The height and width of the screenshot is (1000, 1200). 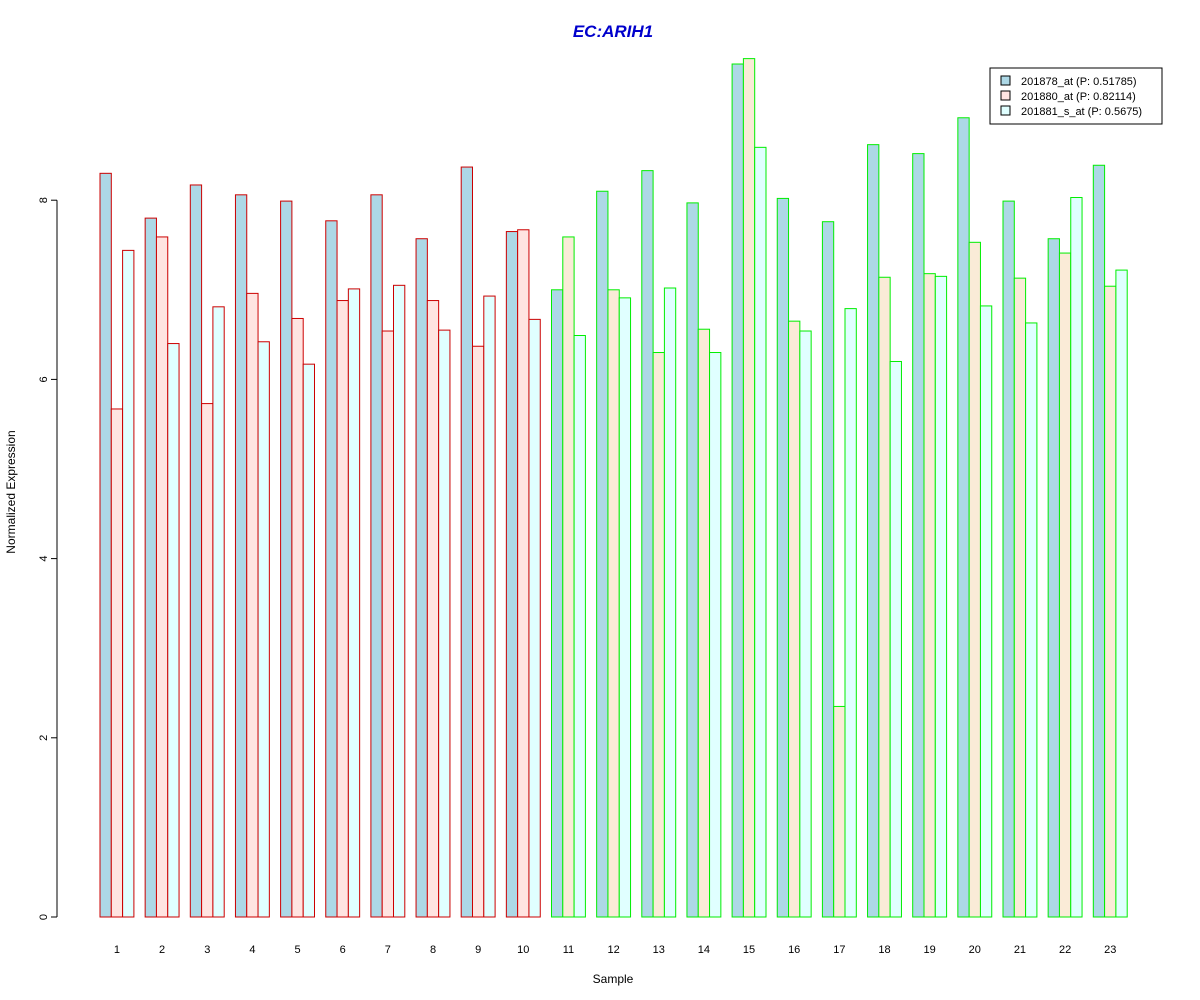 I want to click on x-tick-label: 13, so click(x=659, y=950).